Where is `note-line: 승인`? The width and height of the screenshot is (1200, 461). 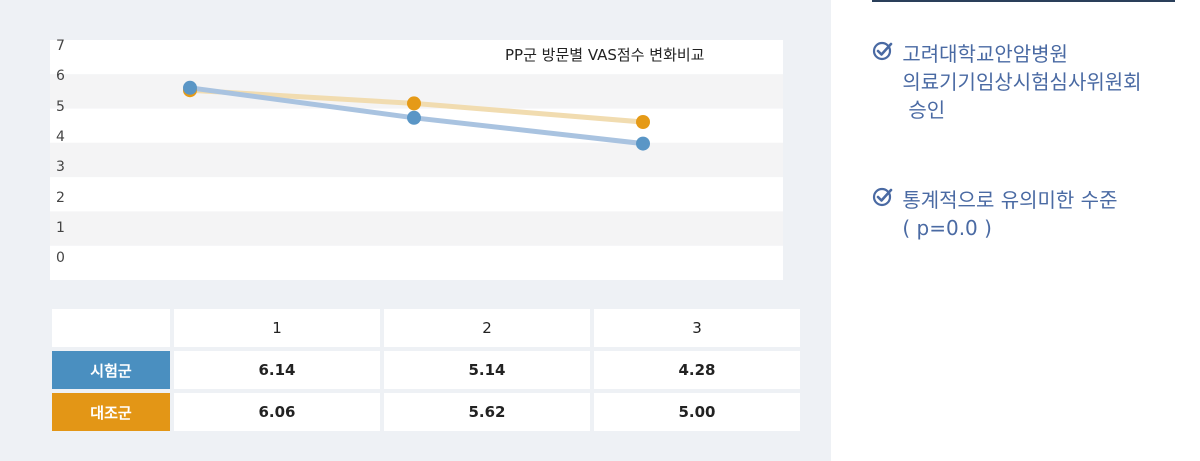
note-line: 승인 is located at coordinates (927, 110).